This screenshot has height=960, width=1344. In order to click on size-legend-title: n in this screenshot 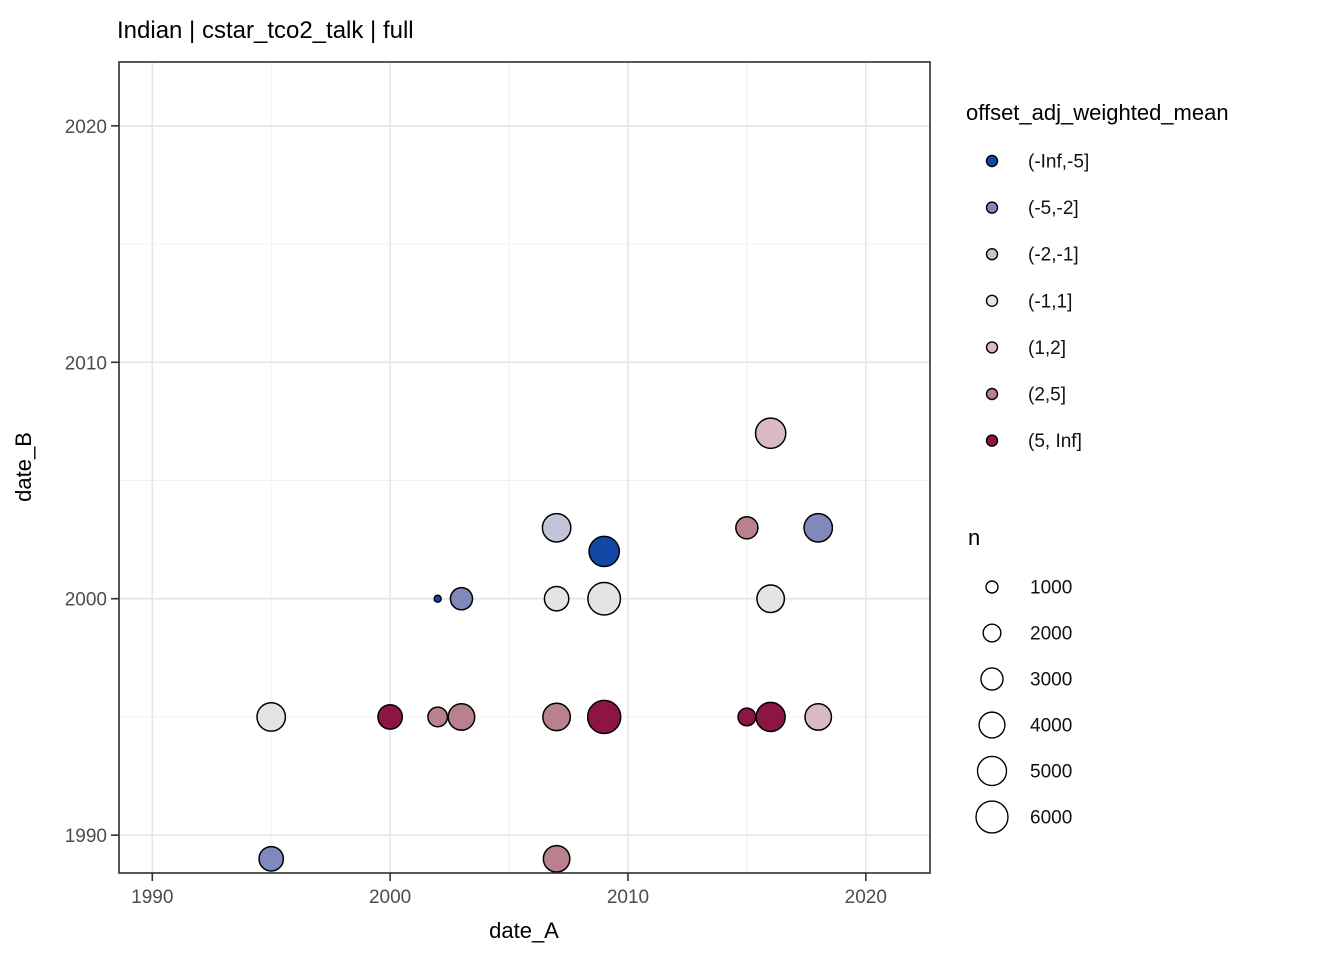, I will do `click(974, 537)`.